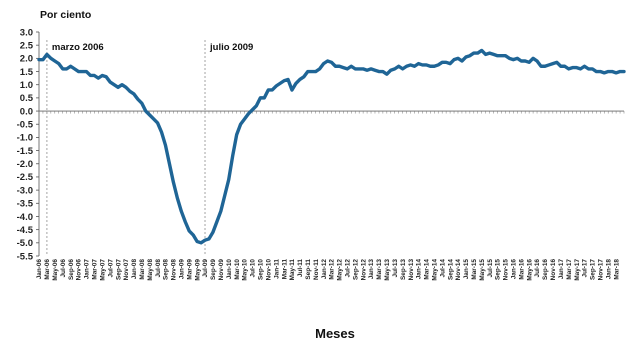  Describe the element at coordinates (25, 230) in the screenshot. I see `y-tick-label: -4.5` at that location.